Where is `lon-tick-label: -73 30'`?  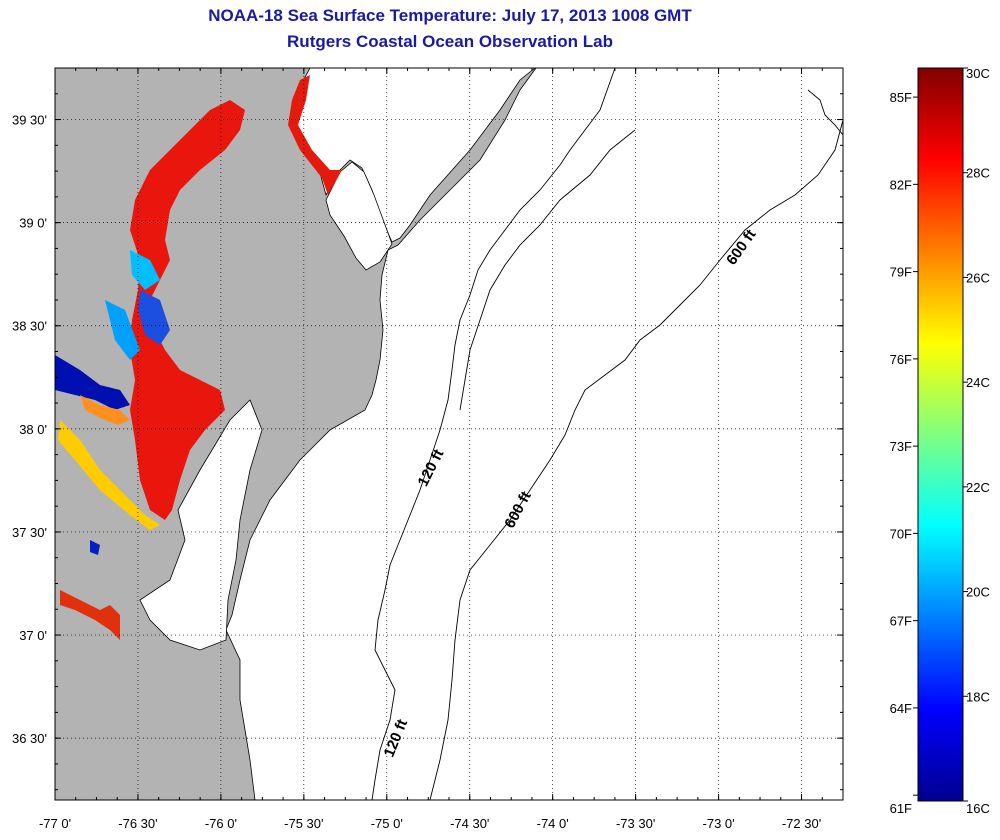 lon-tick-label: -73 30' is located at coordinates (635, 823).